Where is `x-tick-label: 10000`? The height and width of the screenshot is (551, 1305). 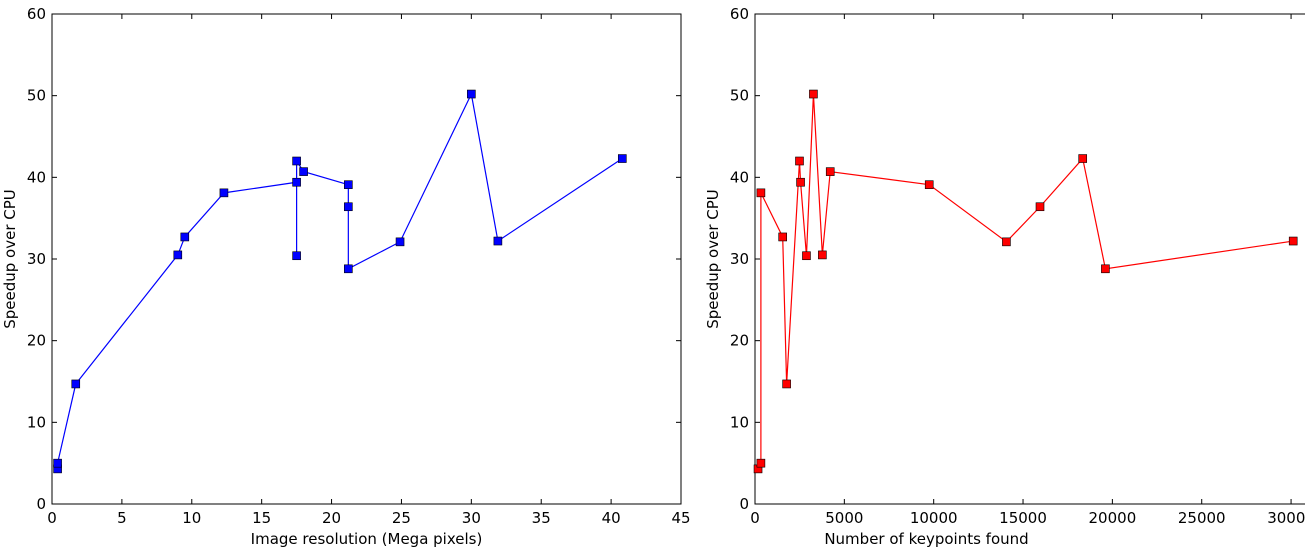 x-tick-label: 10000 is located at coordinates (934, 518).